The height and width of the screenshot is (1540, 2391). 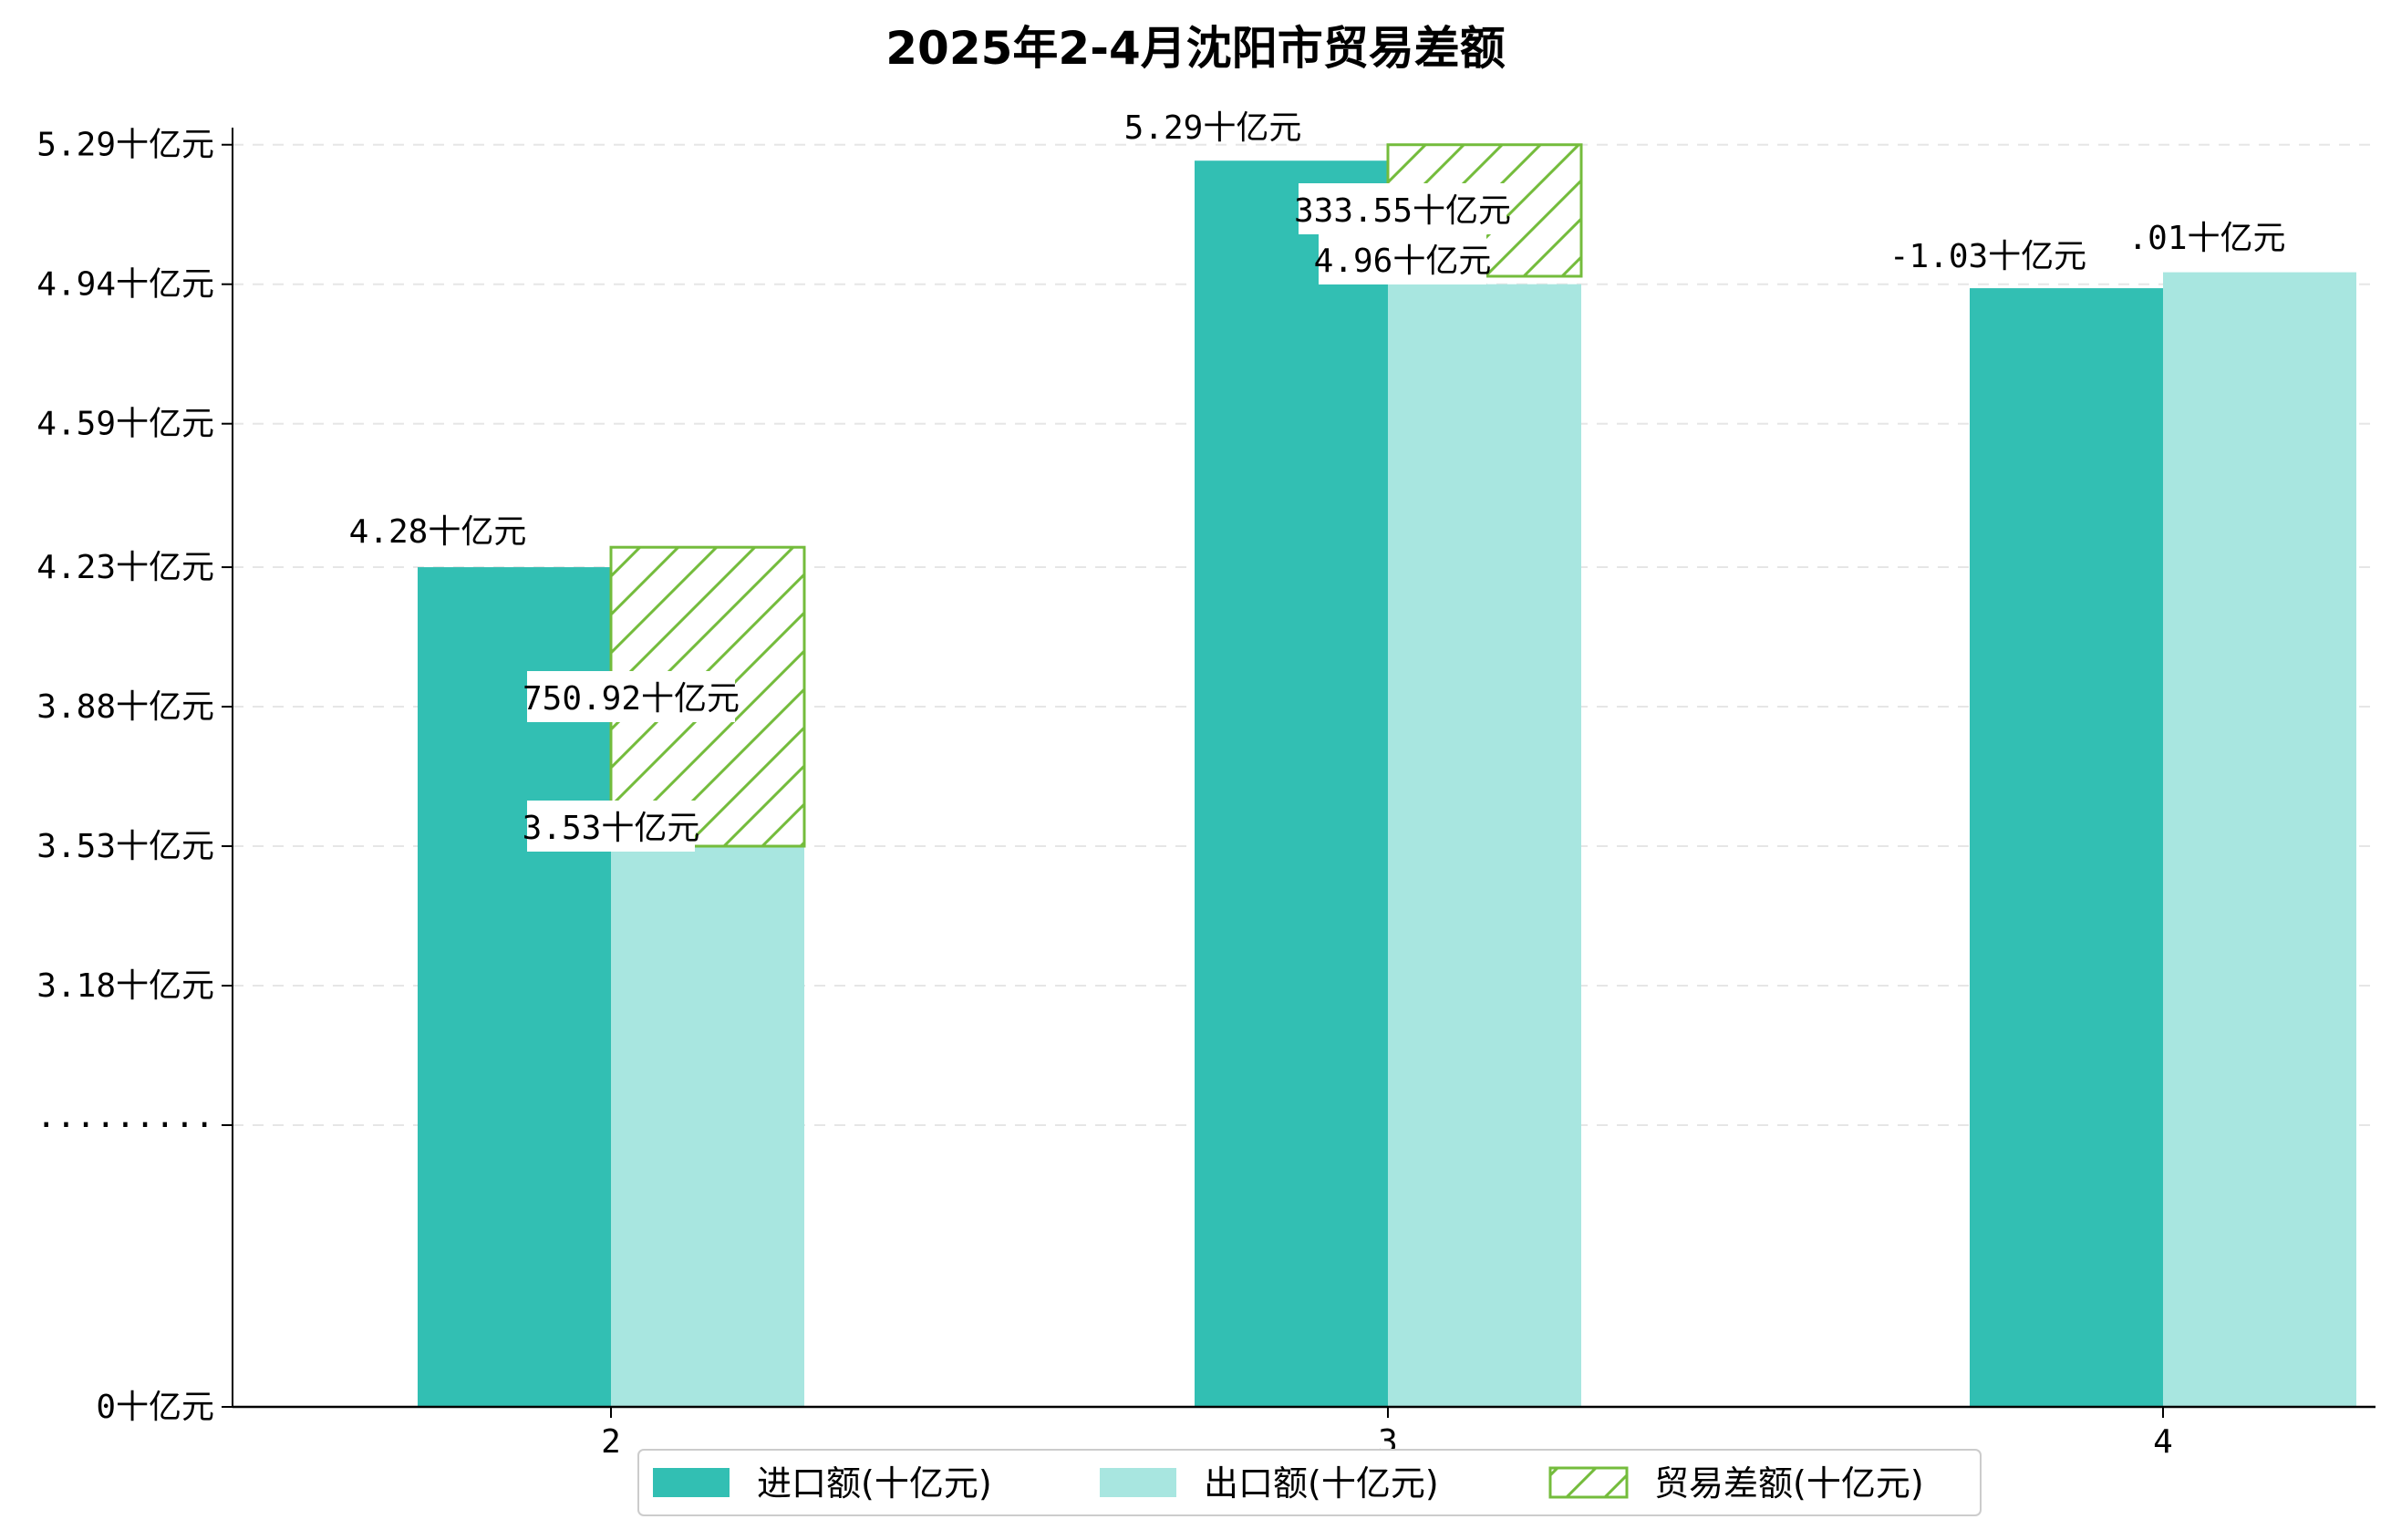 I want to click on y-tick-label: 3.18十亿元, so click(x=125, y=986).